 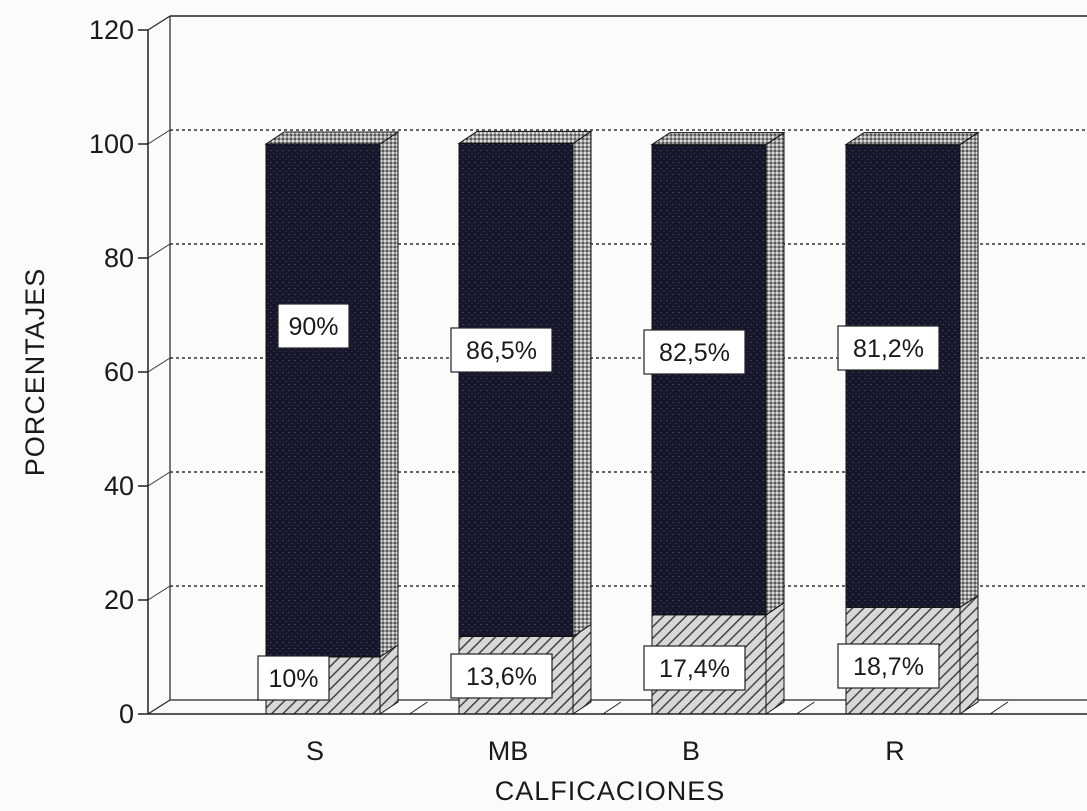 What do you see at coordinates (119, 600) in the screenshot?
I see `y-tick-label: 20` at bounding box center [119, 600].